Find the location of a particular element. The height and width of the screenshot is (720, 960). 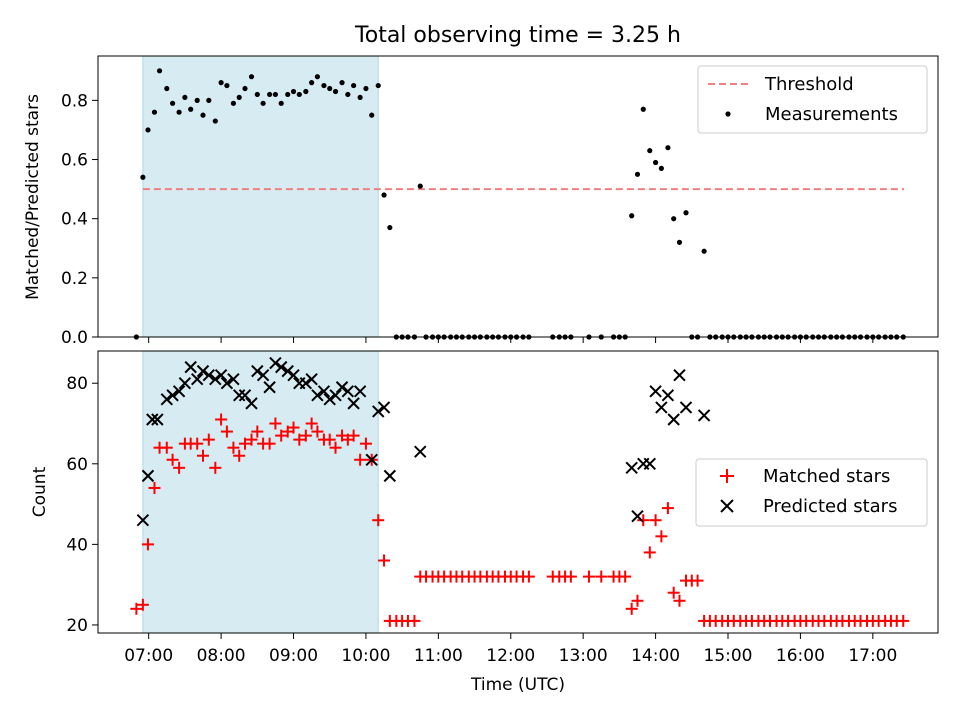

legend-predicted-label: Predicted stars is located at coordinates (830, 506).